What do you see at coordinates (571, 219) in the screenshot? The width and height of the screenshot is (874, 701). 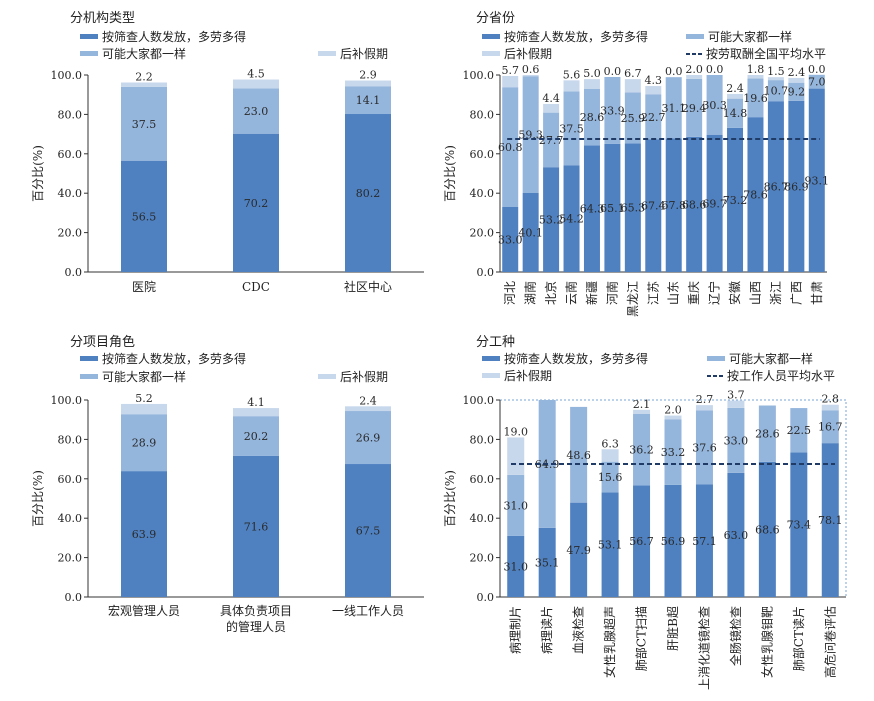 I see `data-label: 54.2` at bounding box center [571, 219].